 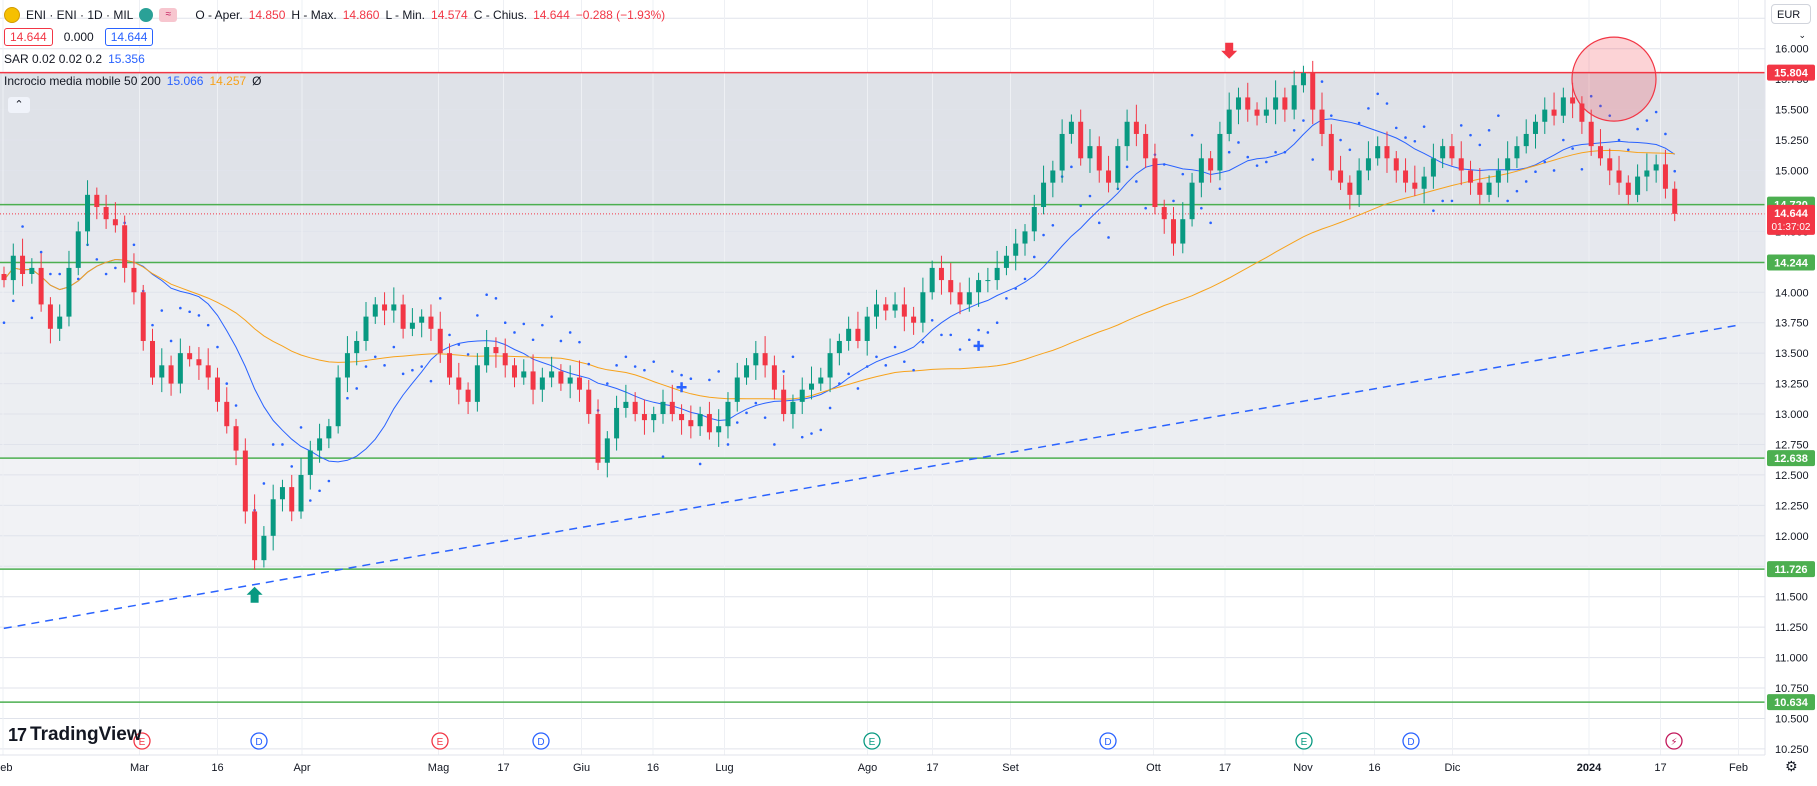 I want to click on high-value: 14.860, so click(x=361, y=15).